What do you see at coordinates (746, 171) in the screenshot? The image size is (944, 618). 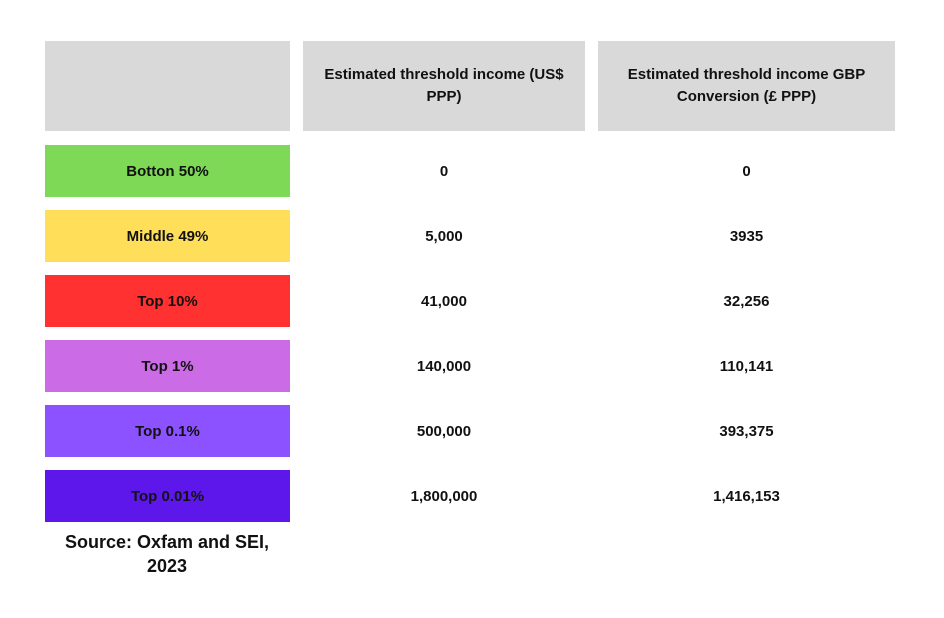 I see `gbp-value: 0` at bounding box center [746, 171].